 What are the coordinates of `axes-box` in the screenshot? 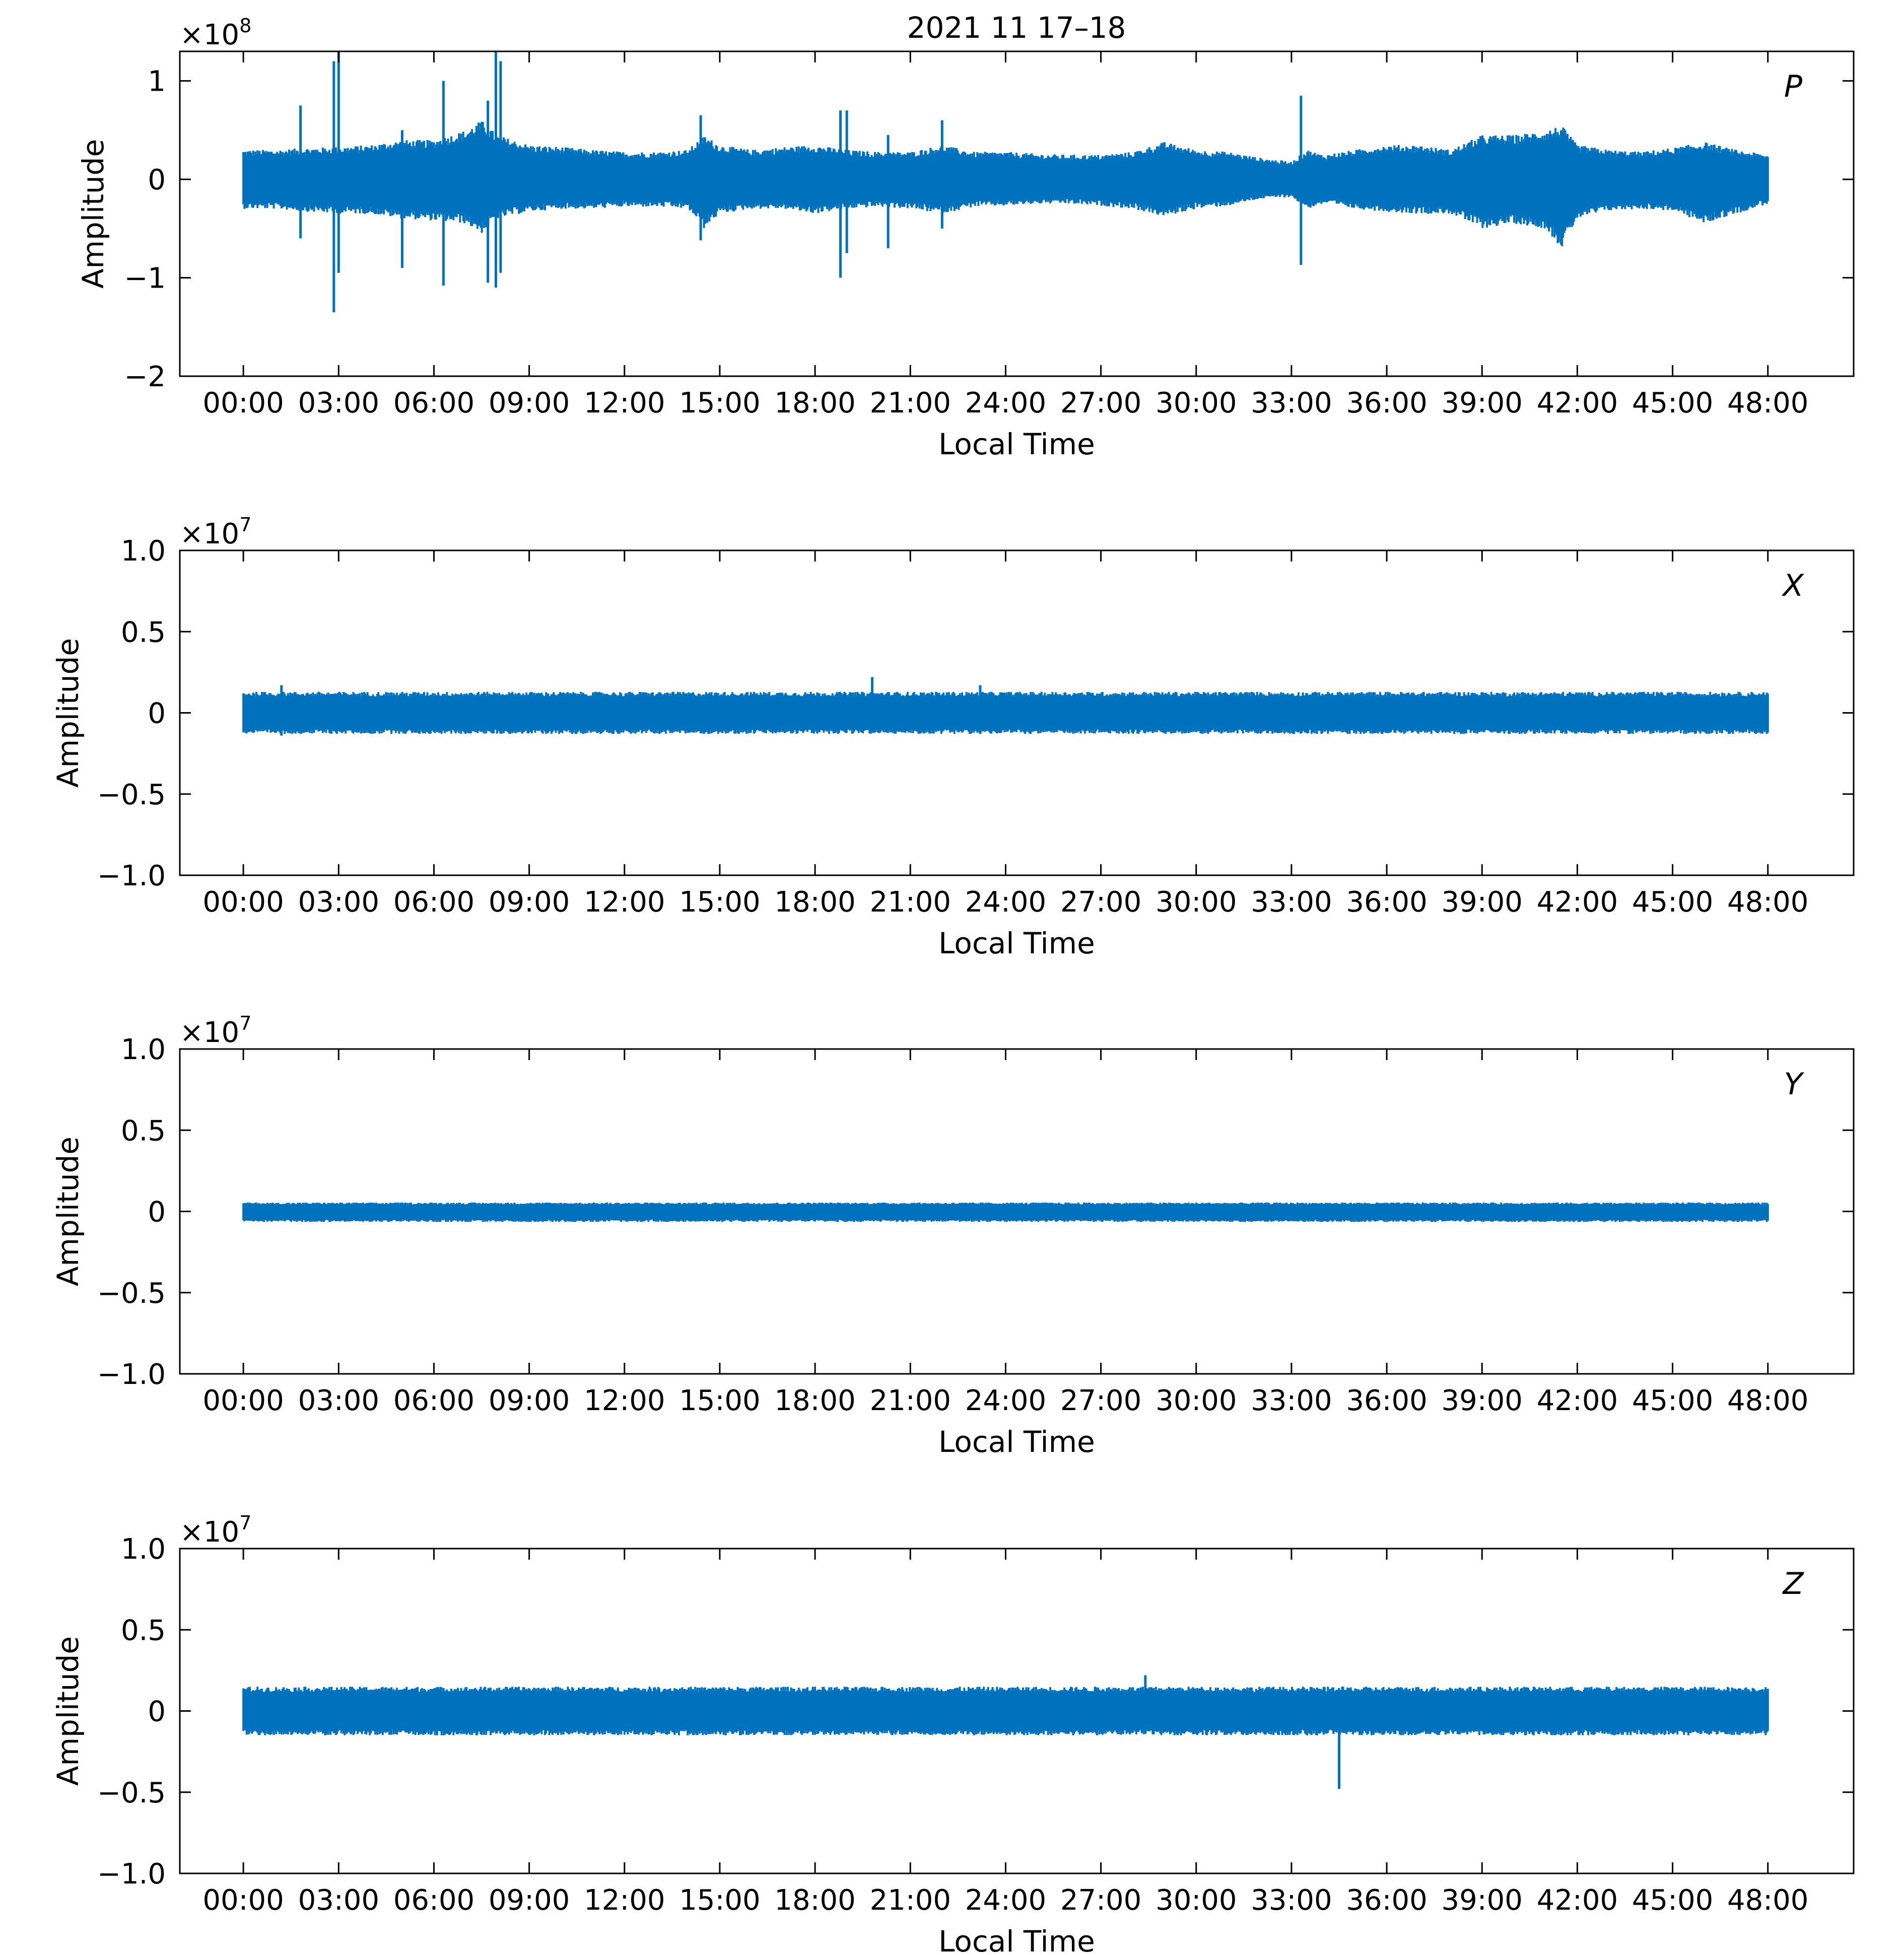 It's located at (1017, 214).